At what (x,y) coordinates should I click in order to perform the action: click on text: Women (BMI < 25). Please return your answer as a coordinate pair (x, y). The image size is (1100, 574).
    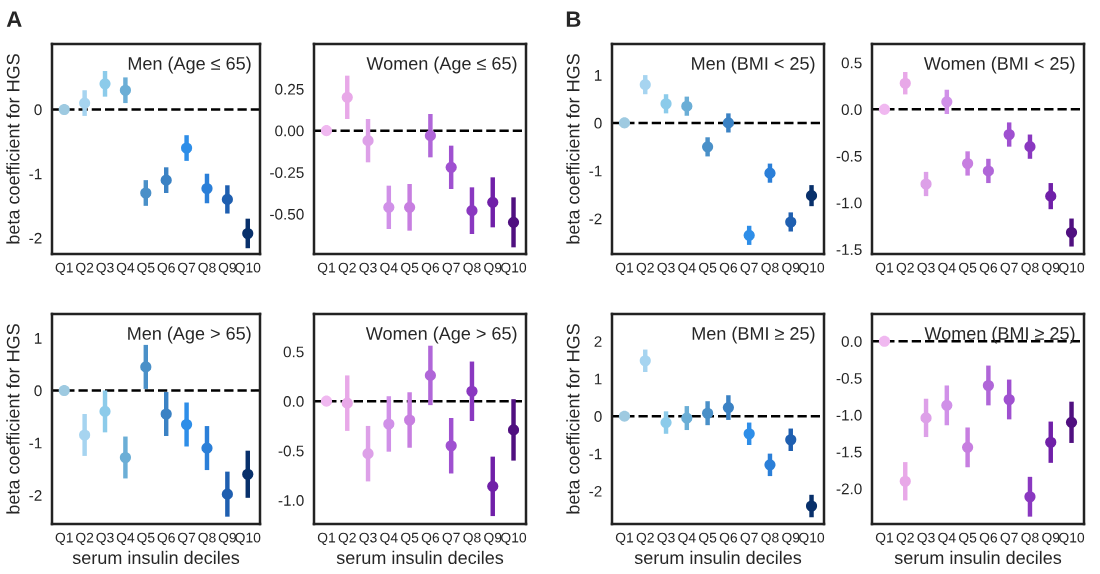
    Looking at the image, I should click on (999, 65).